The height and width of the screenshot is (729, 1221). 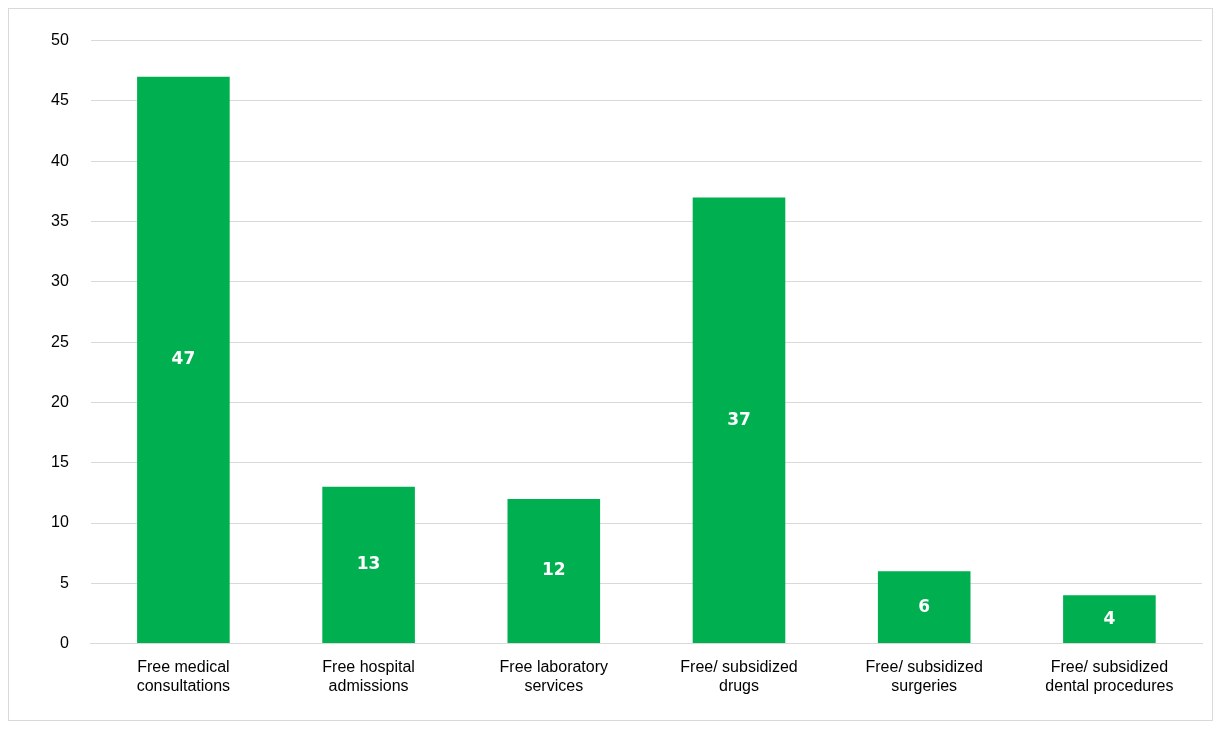 I want to click on x-tick-label: Free/ subsidized drugs, so click(x=739, y=675).